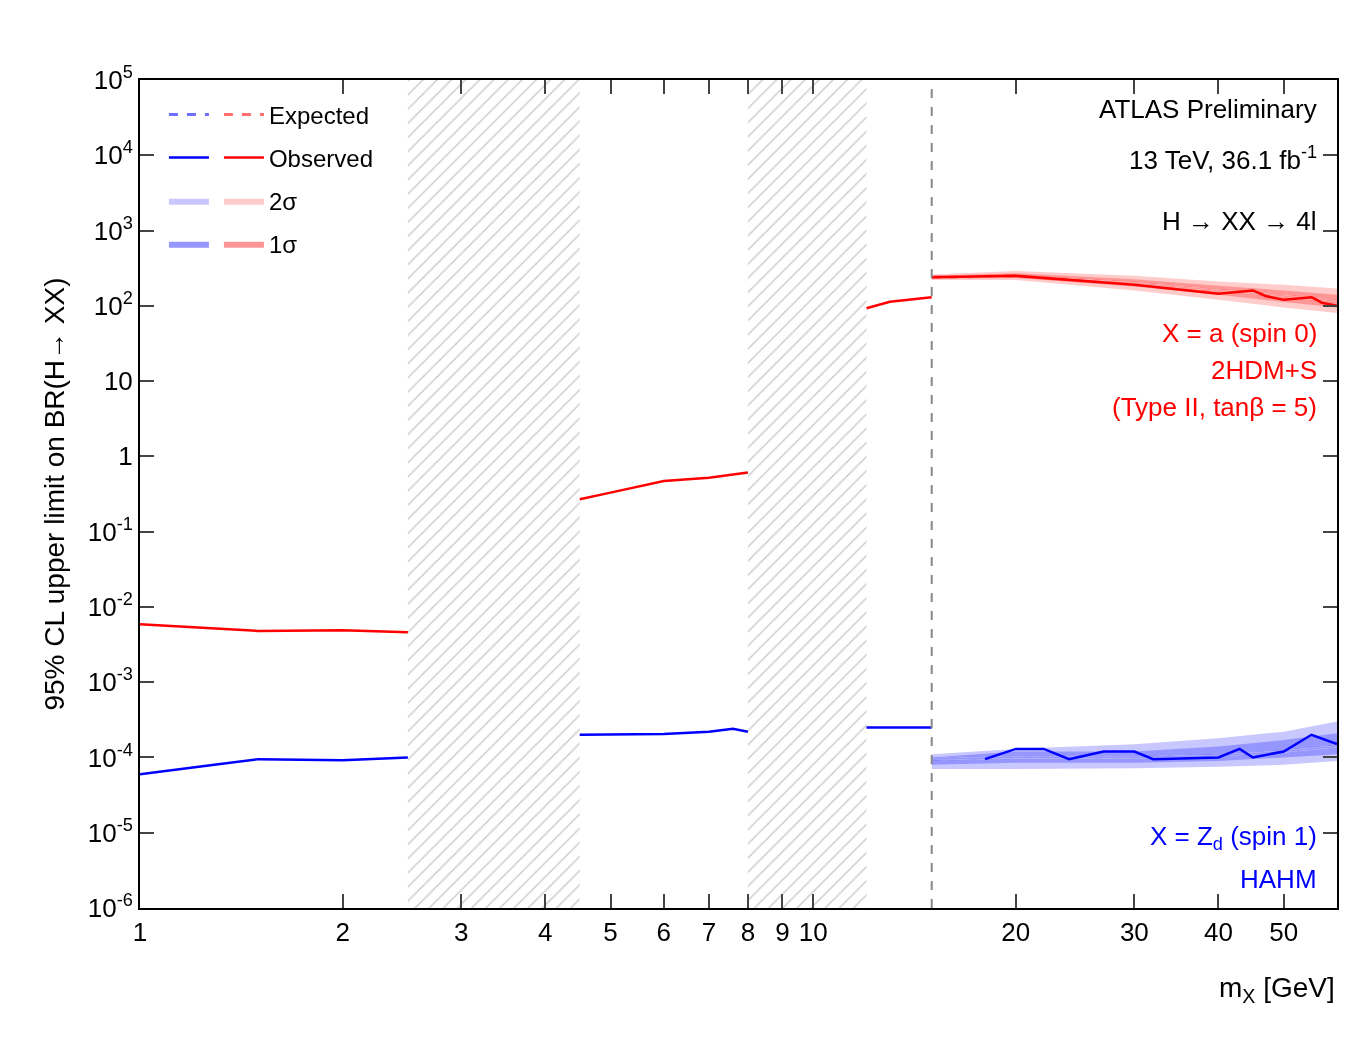 The height and width of the screenshot is (1058, 1367). I want to click on y-tick-label: 10$^{-4}$, so click(110, 756).